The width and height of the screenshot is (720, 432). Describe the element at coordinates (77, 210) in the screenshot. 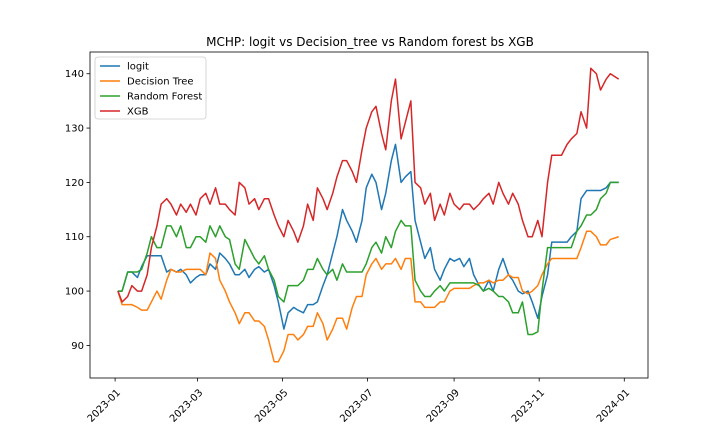

I see `y-axis: 90 100 110 120 130 140` at that location.